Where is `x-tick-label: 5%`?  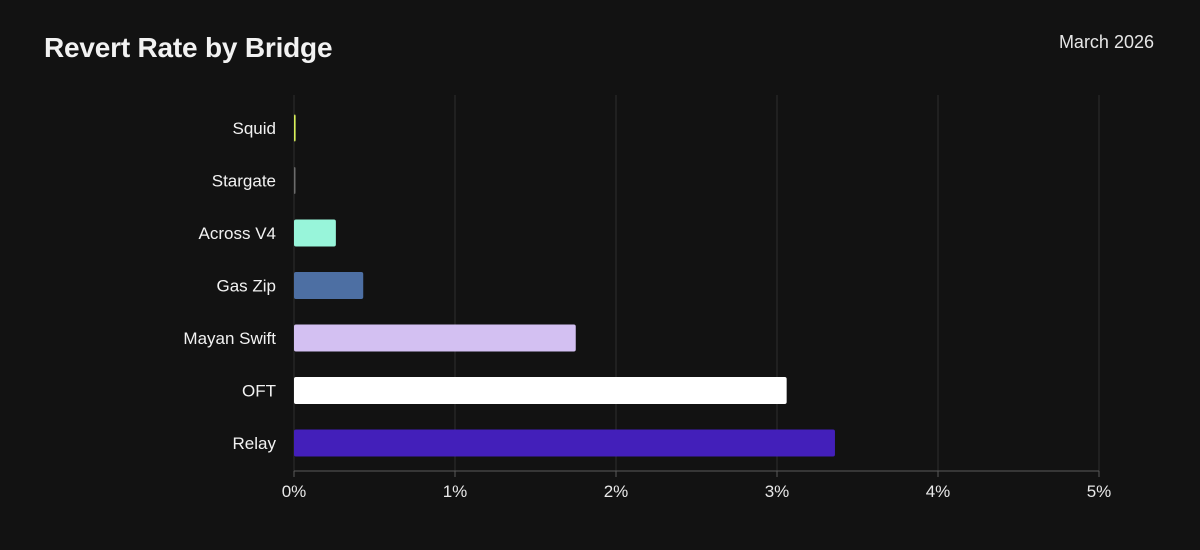
x-tick-label: 5% is located at coordinates (1099, 491).